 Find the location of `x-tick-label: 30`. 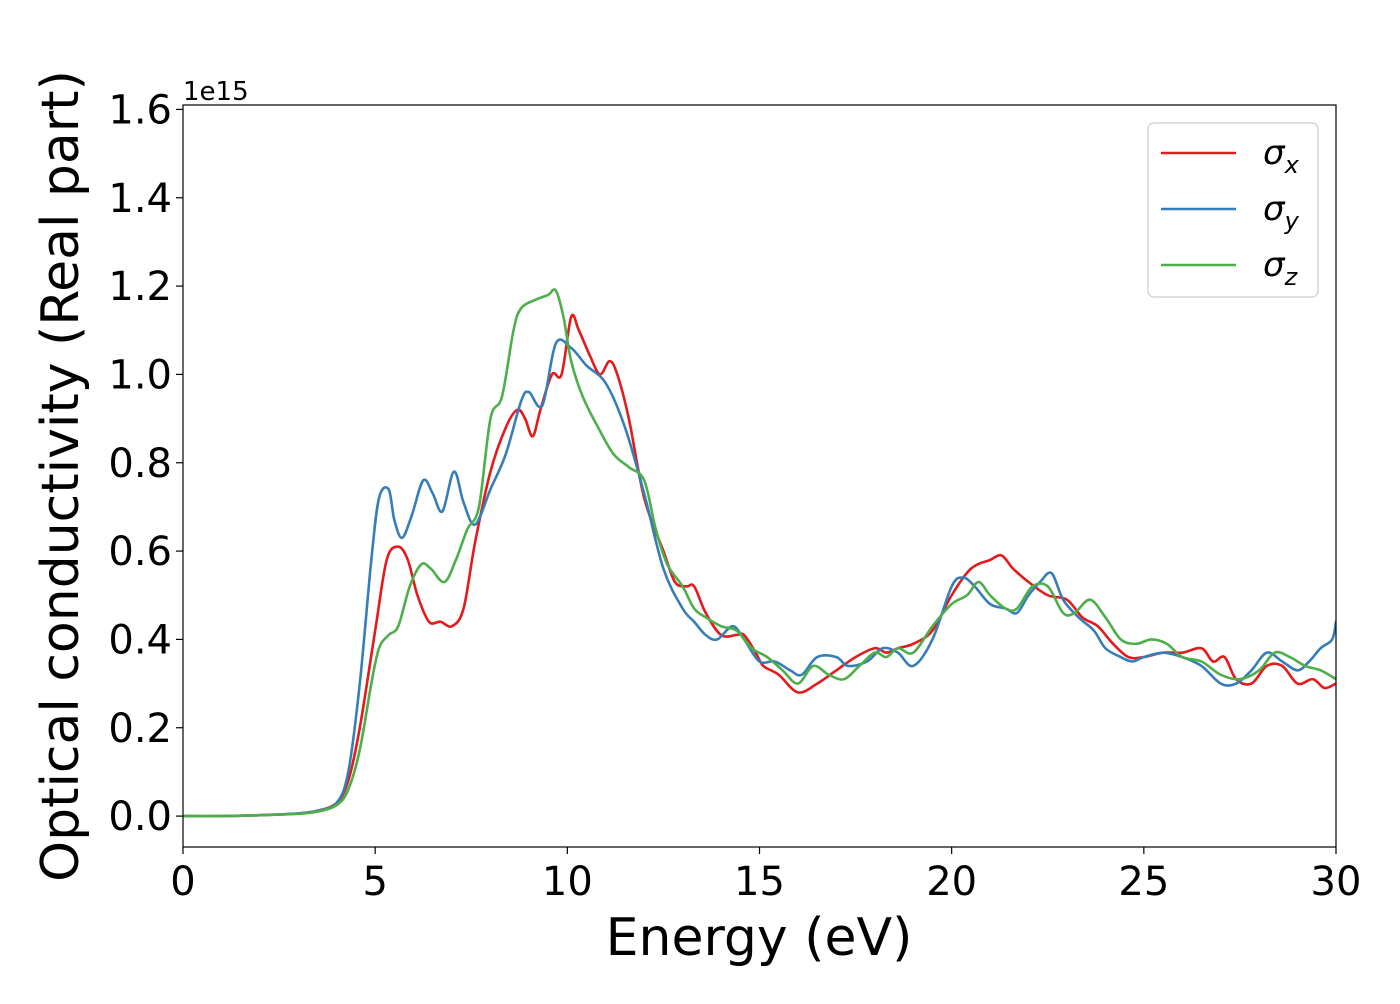

x-tick-label: 30 is located at coordinates (1336, 882).